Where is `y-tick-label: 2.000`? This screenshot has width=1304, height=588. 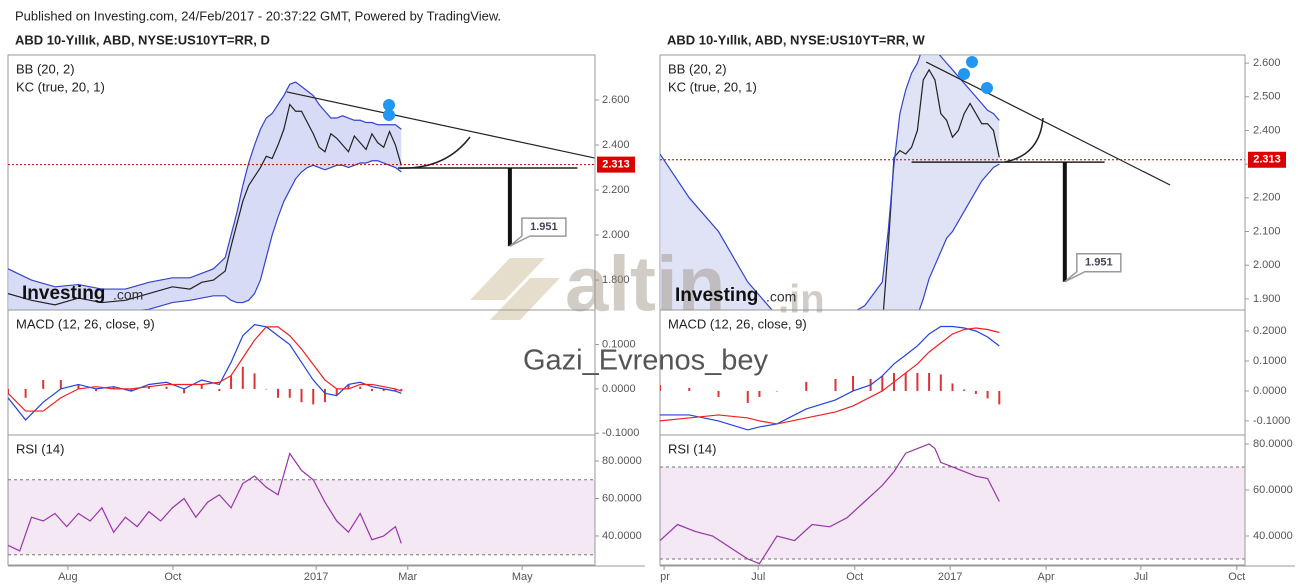 y-tick-label: 2.000 is located at coordinates (616, 235).